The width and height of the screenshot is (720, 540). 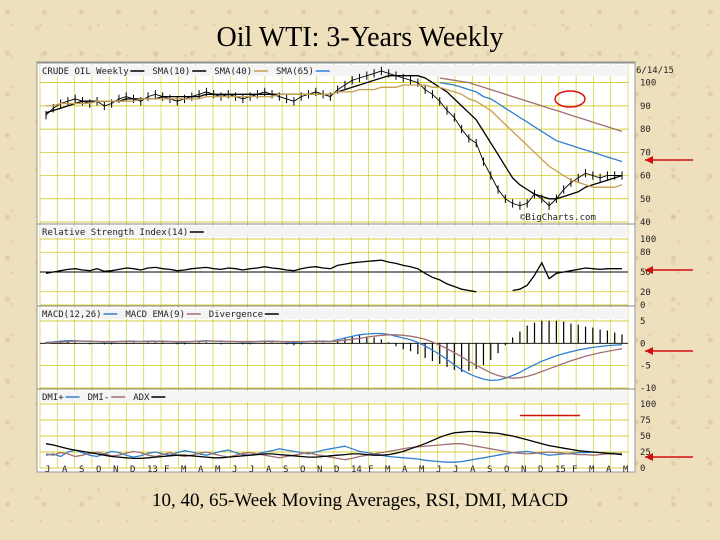 I want to click on legend-entry: CRUDE OIL Weekly, so click(x=85, y=72).